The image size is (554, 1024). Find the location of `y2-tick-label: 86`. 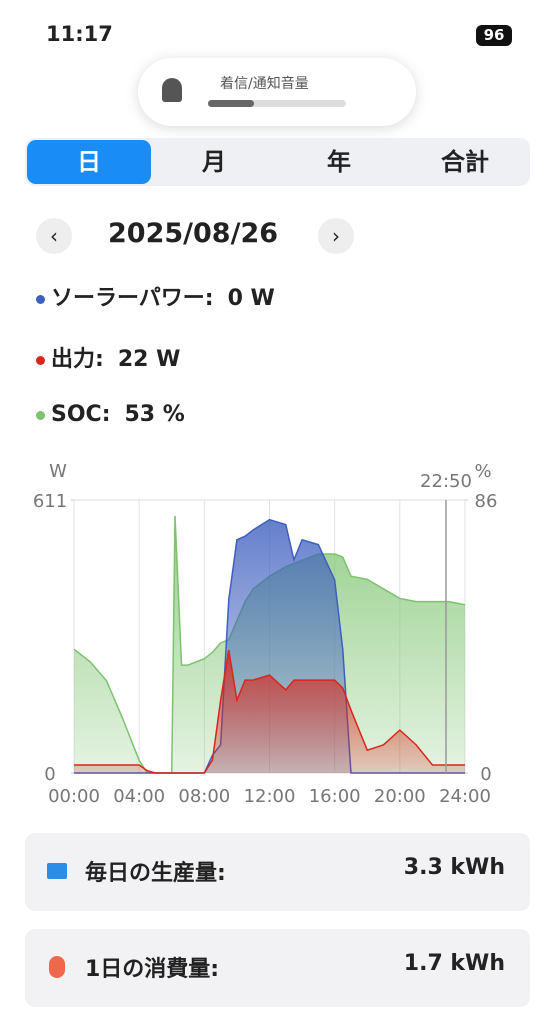

y2-tick-label: 86 is located at coordinates (486, 501).